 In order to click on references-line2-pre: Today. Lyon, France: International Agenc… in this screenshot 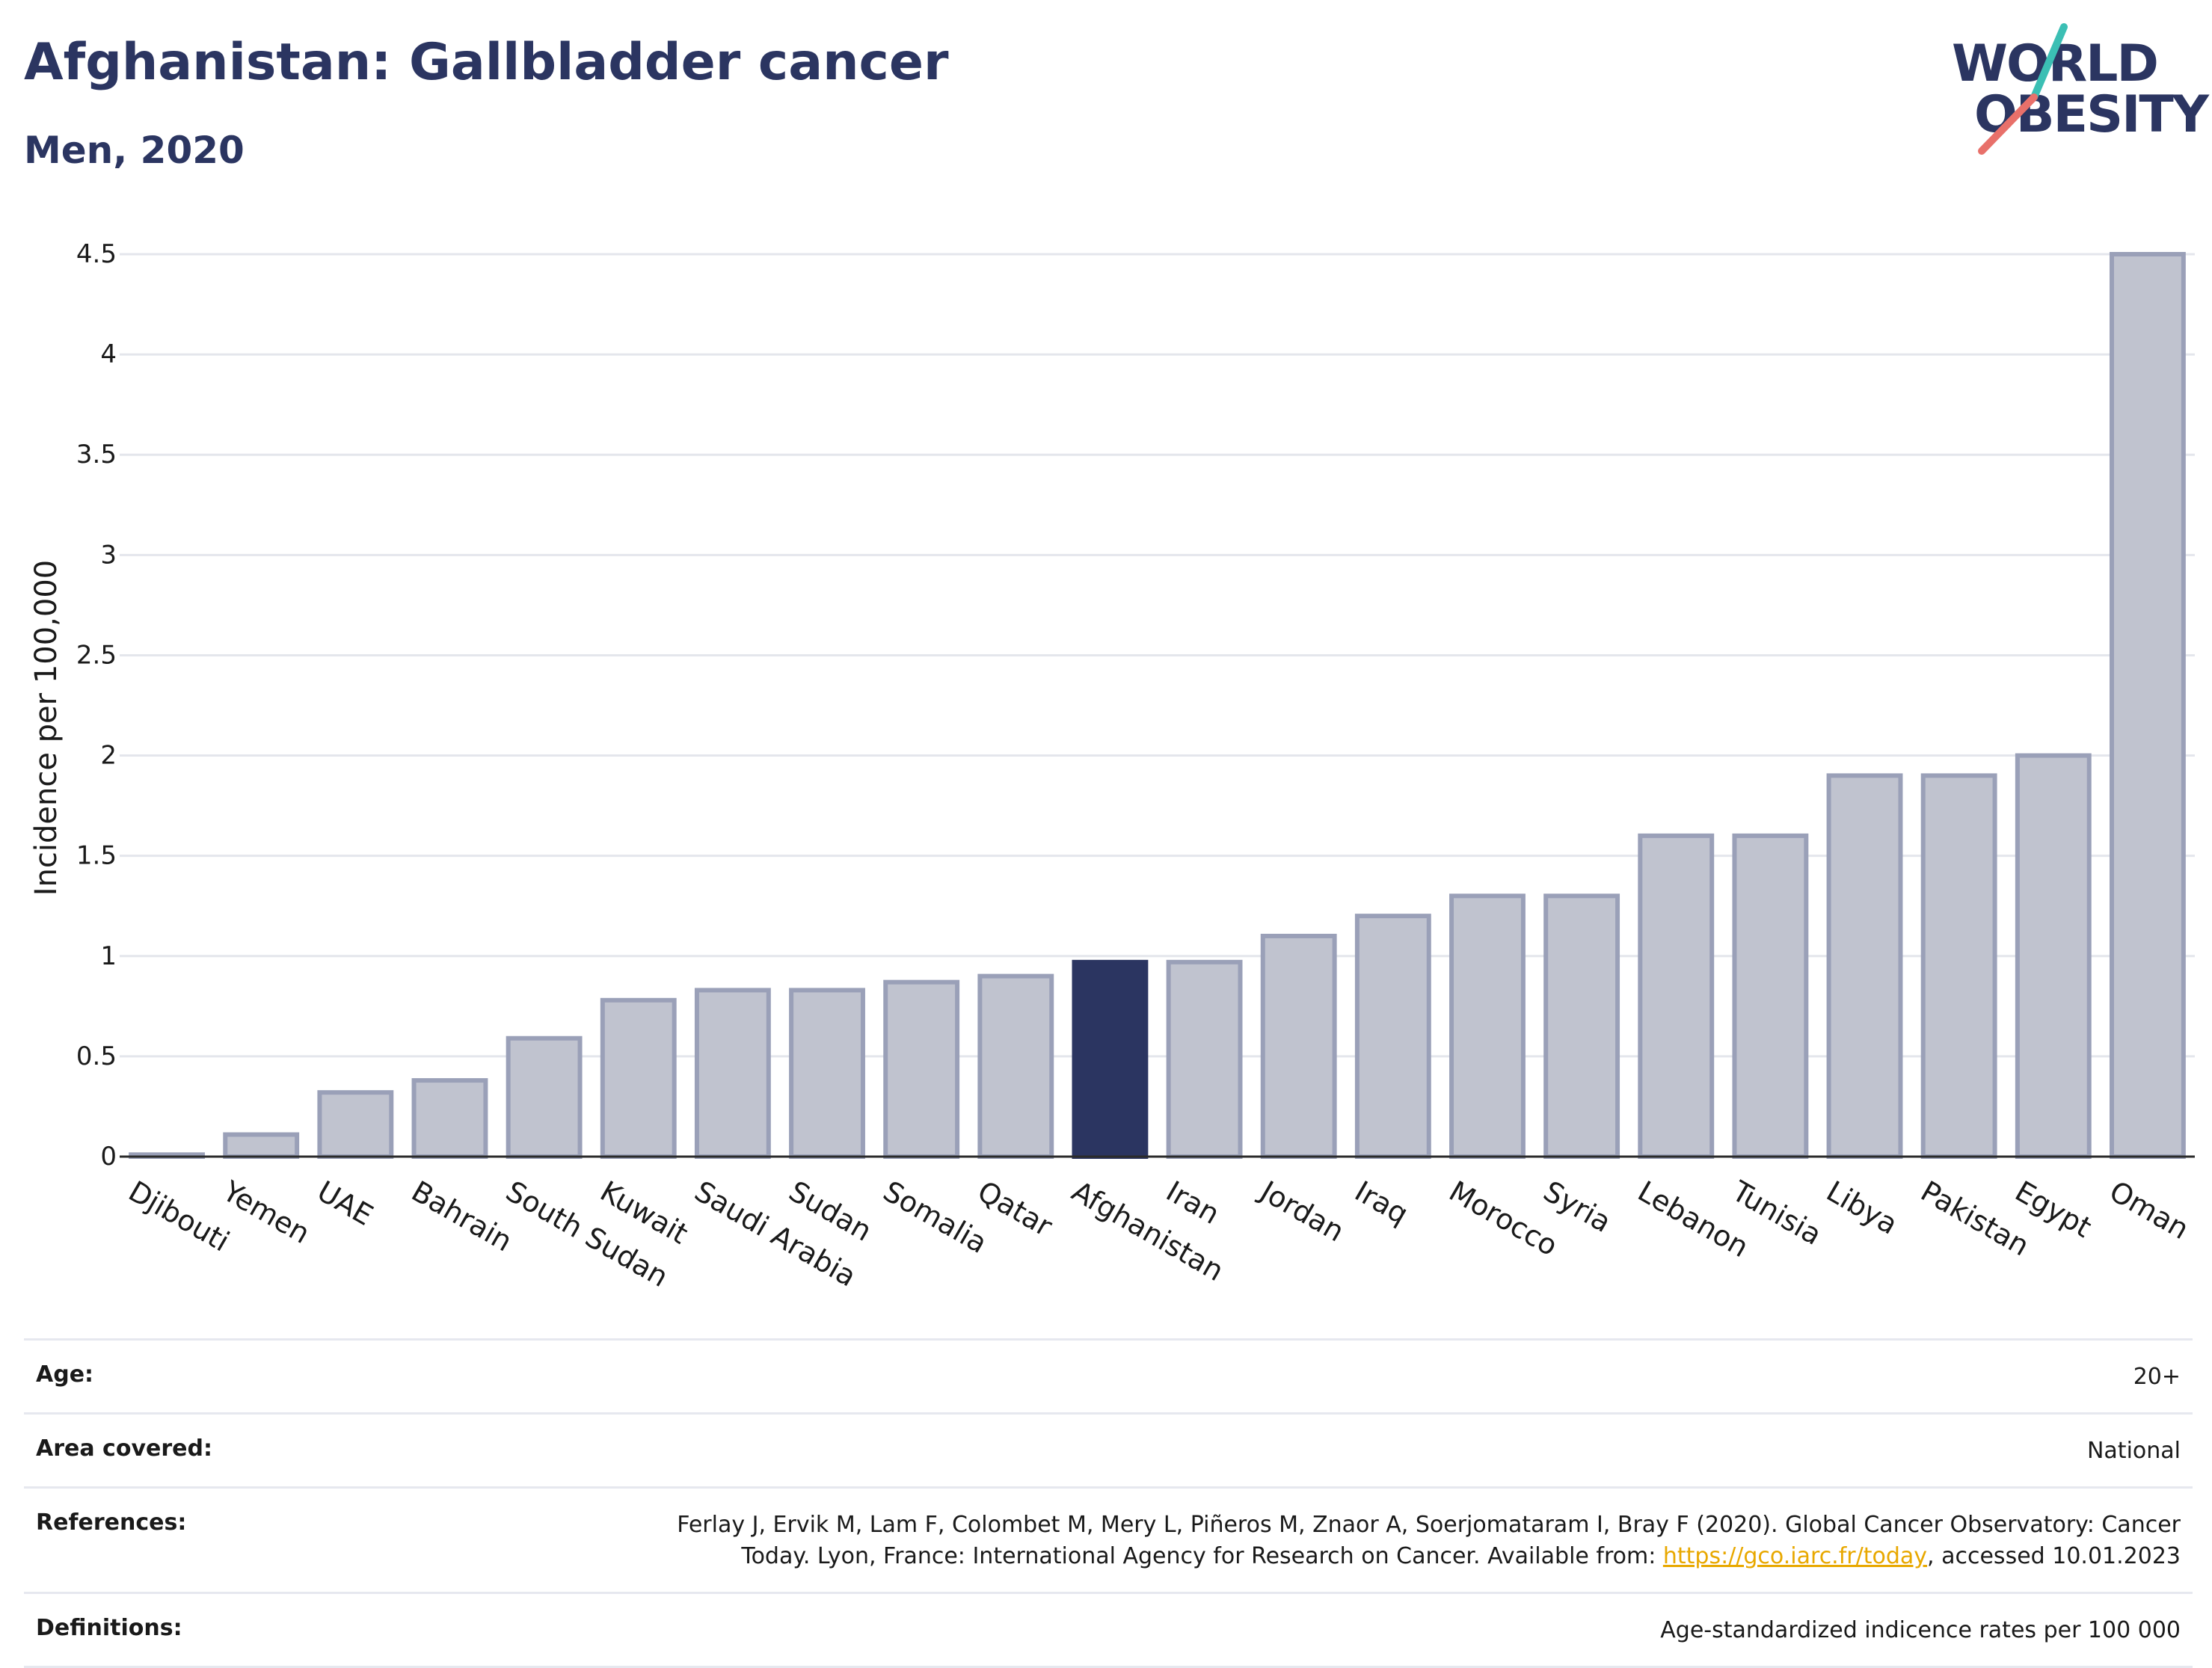, I will do `click(1202, 1556)`.